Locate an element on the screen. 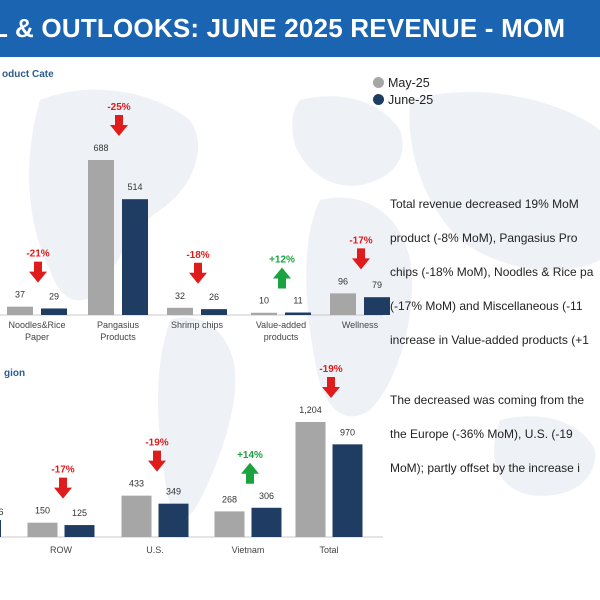  region-section-label: gion is located at coordinates (15, 373).